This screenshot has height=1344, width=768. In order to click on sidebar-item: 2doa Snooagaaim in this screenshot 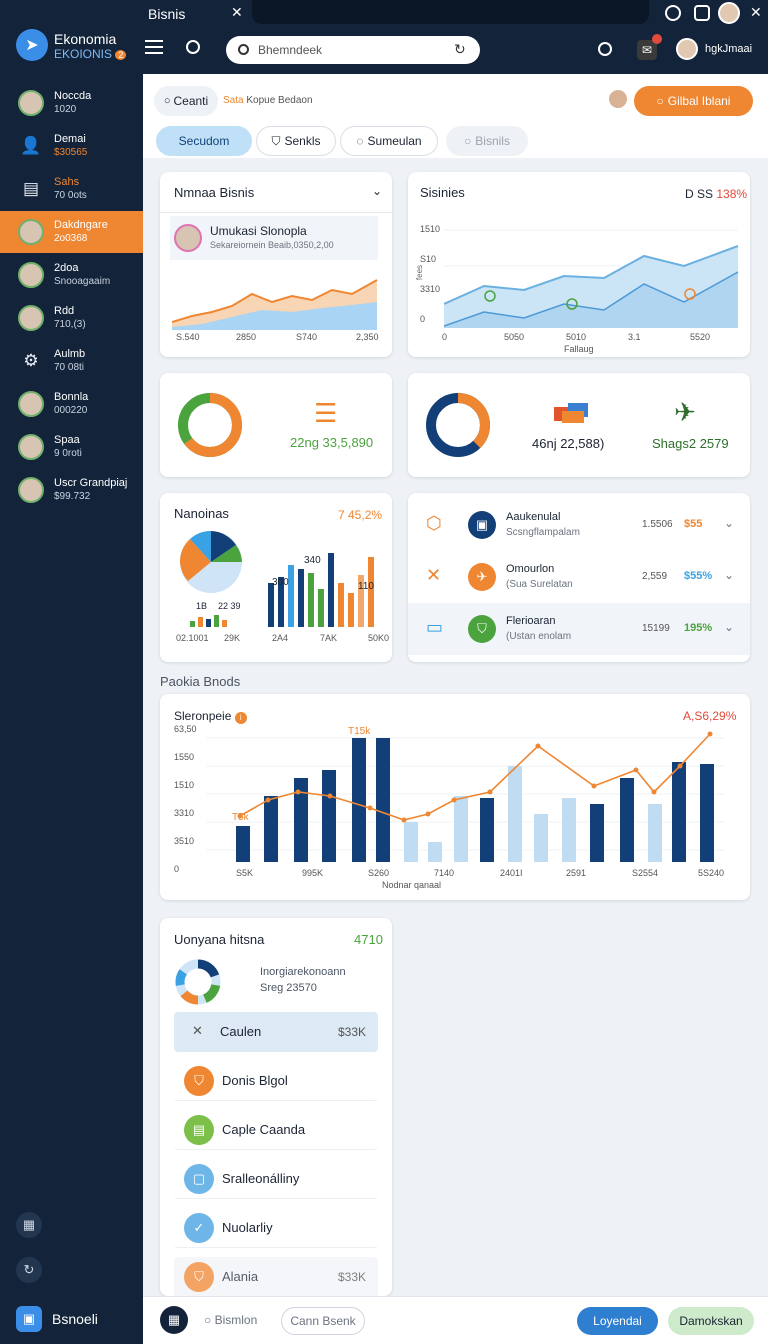, I will do `click(71, 275)`.